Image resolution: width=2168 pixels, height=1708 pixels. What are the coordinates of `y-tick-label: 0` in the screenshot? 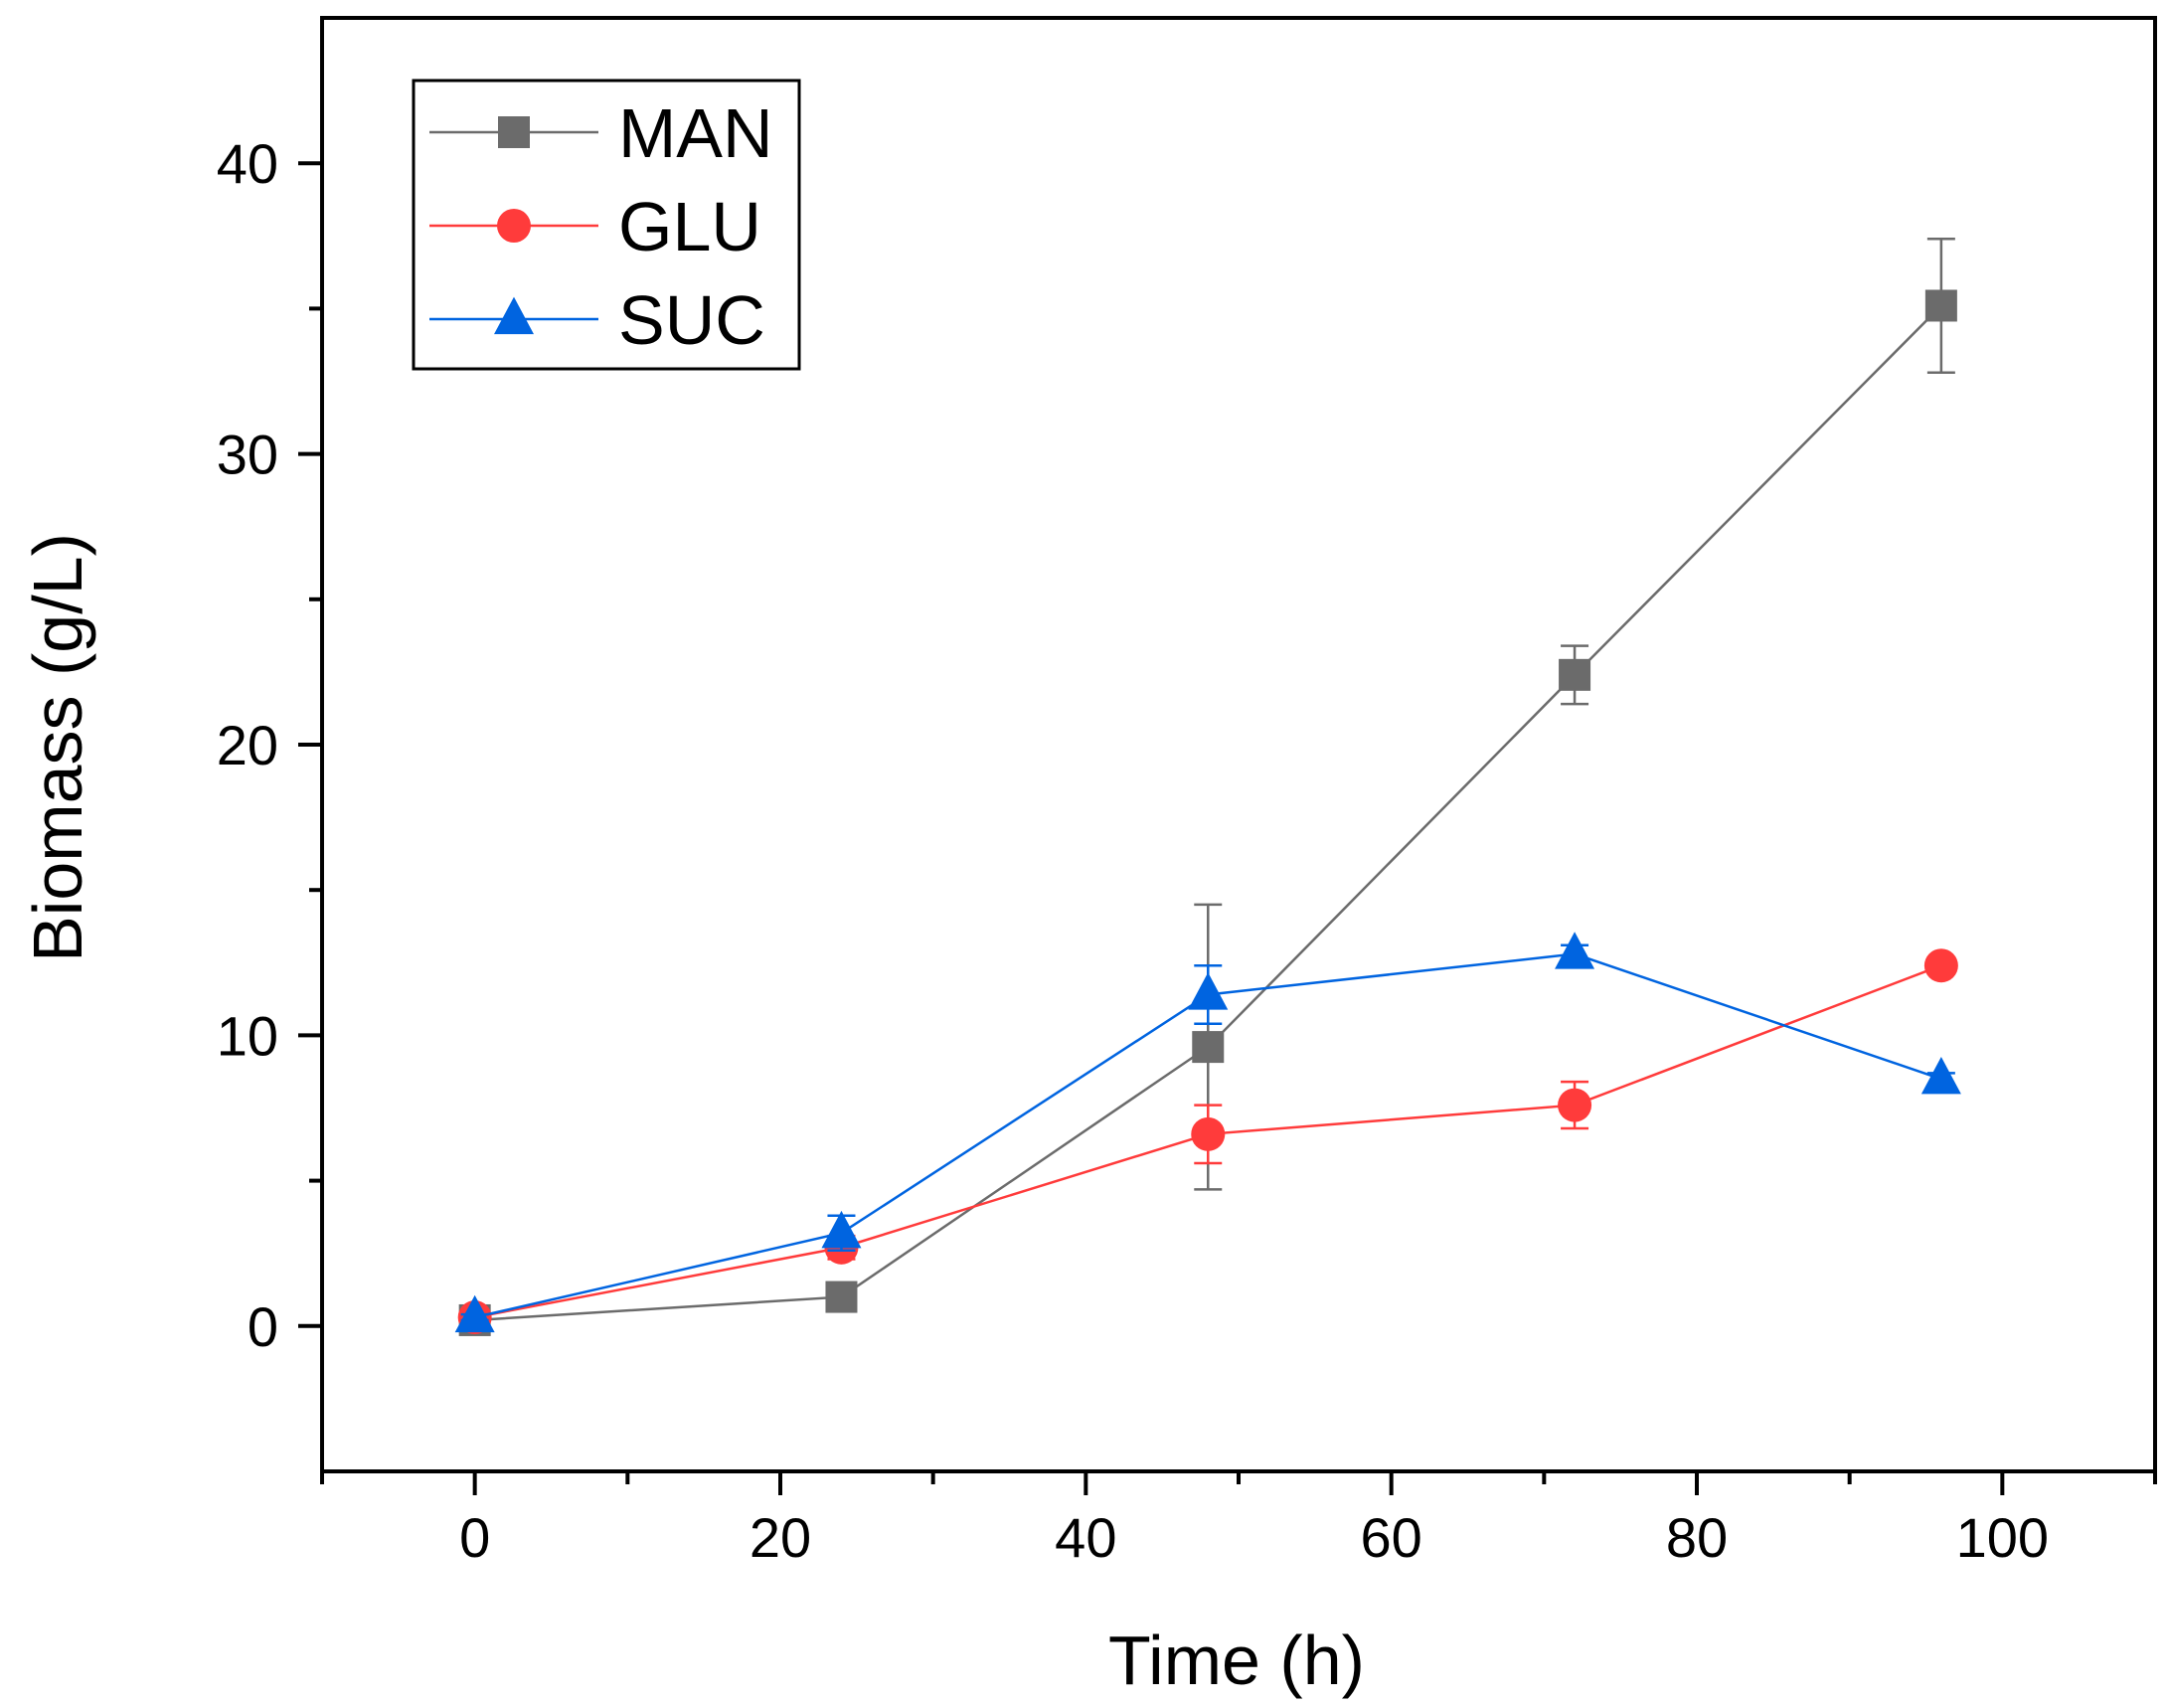 It's located at (263, 1326).